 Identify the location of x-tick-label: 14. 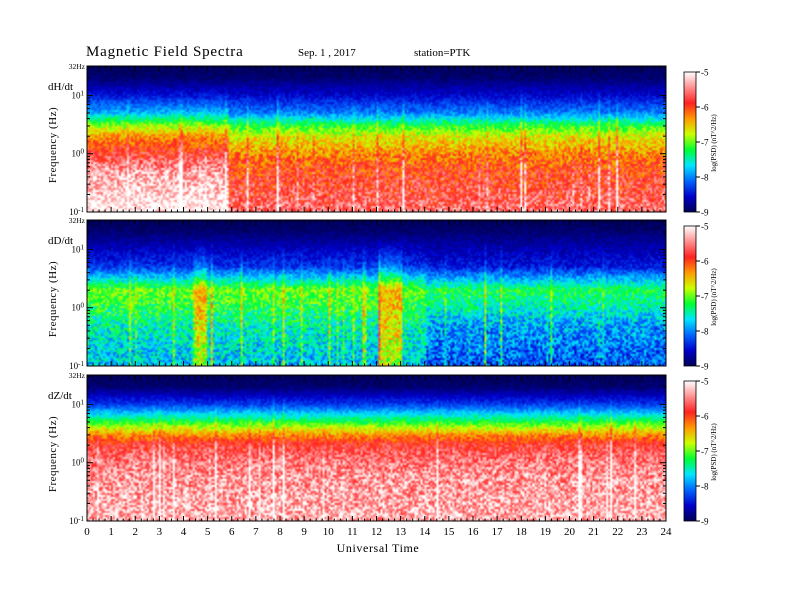
(425, 532).